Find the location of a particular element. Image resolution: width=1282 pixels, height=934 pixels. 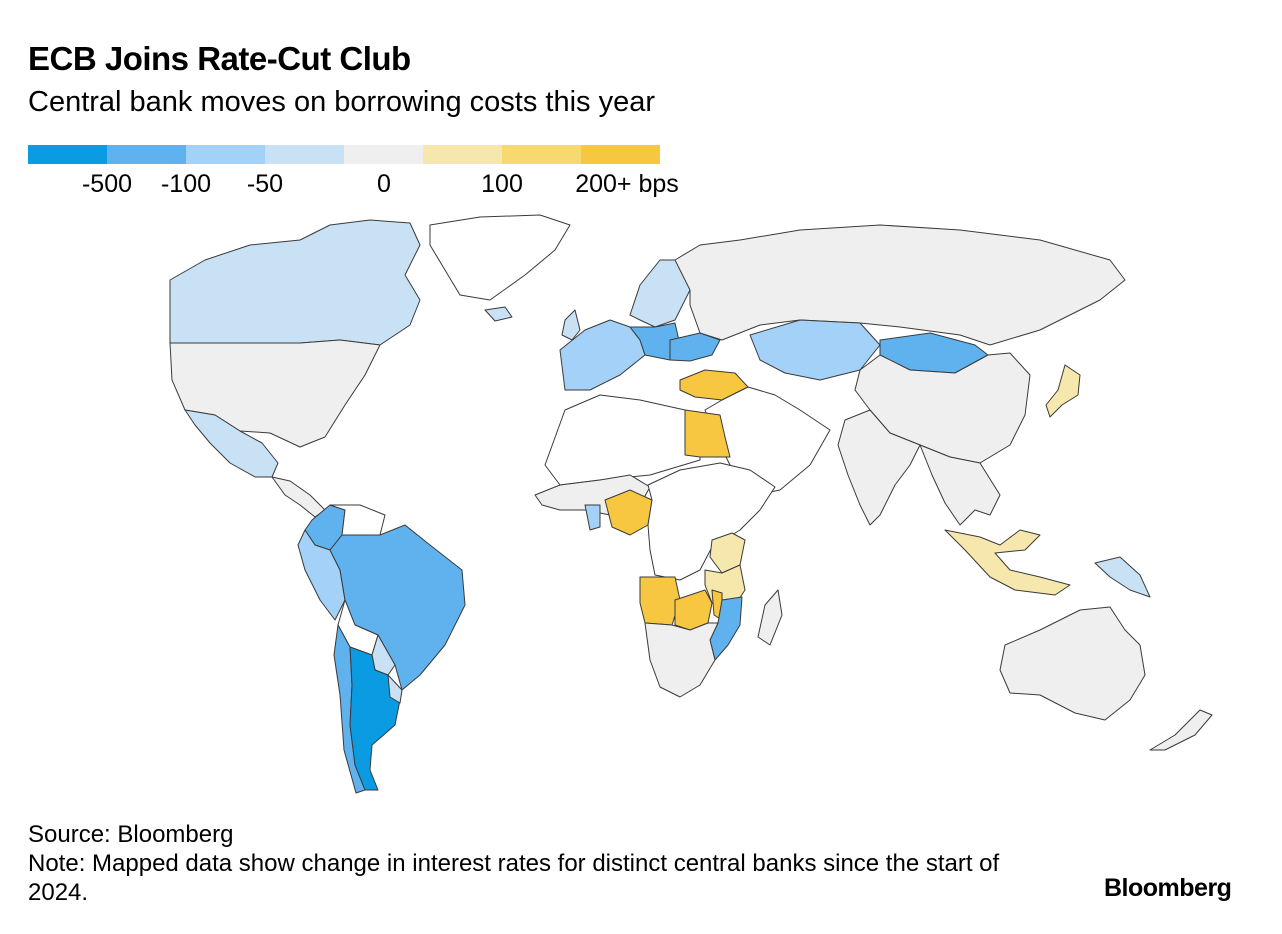

region-greenland is located at coordinates (500, 257).